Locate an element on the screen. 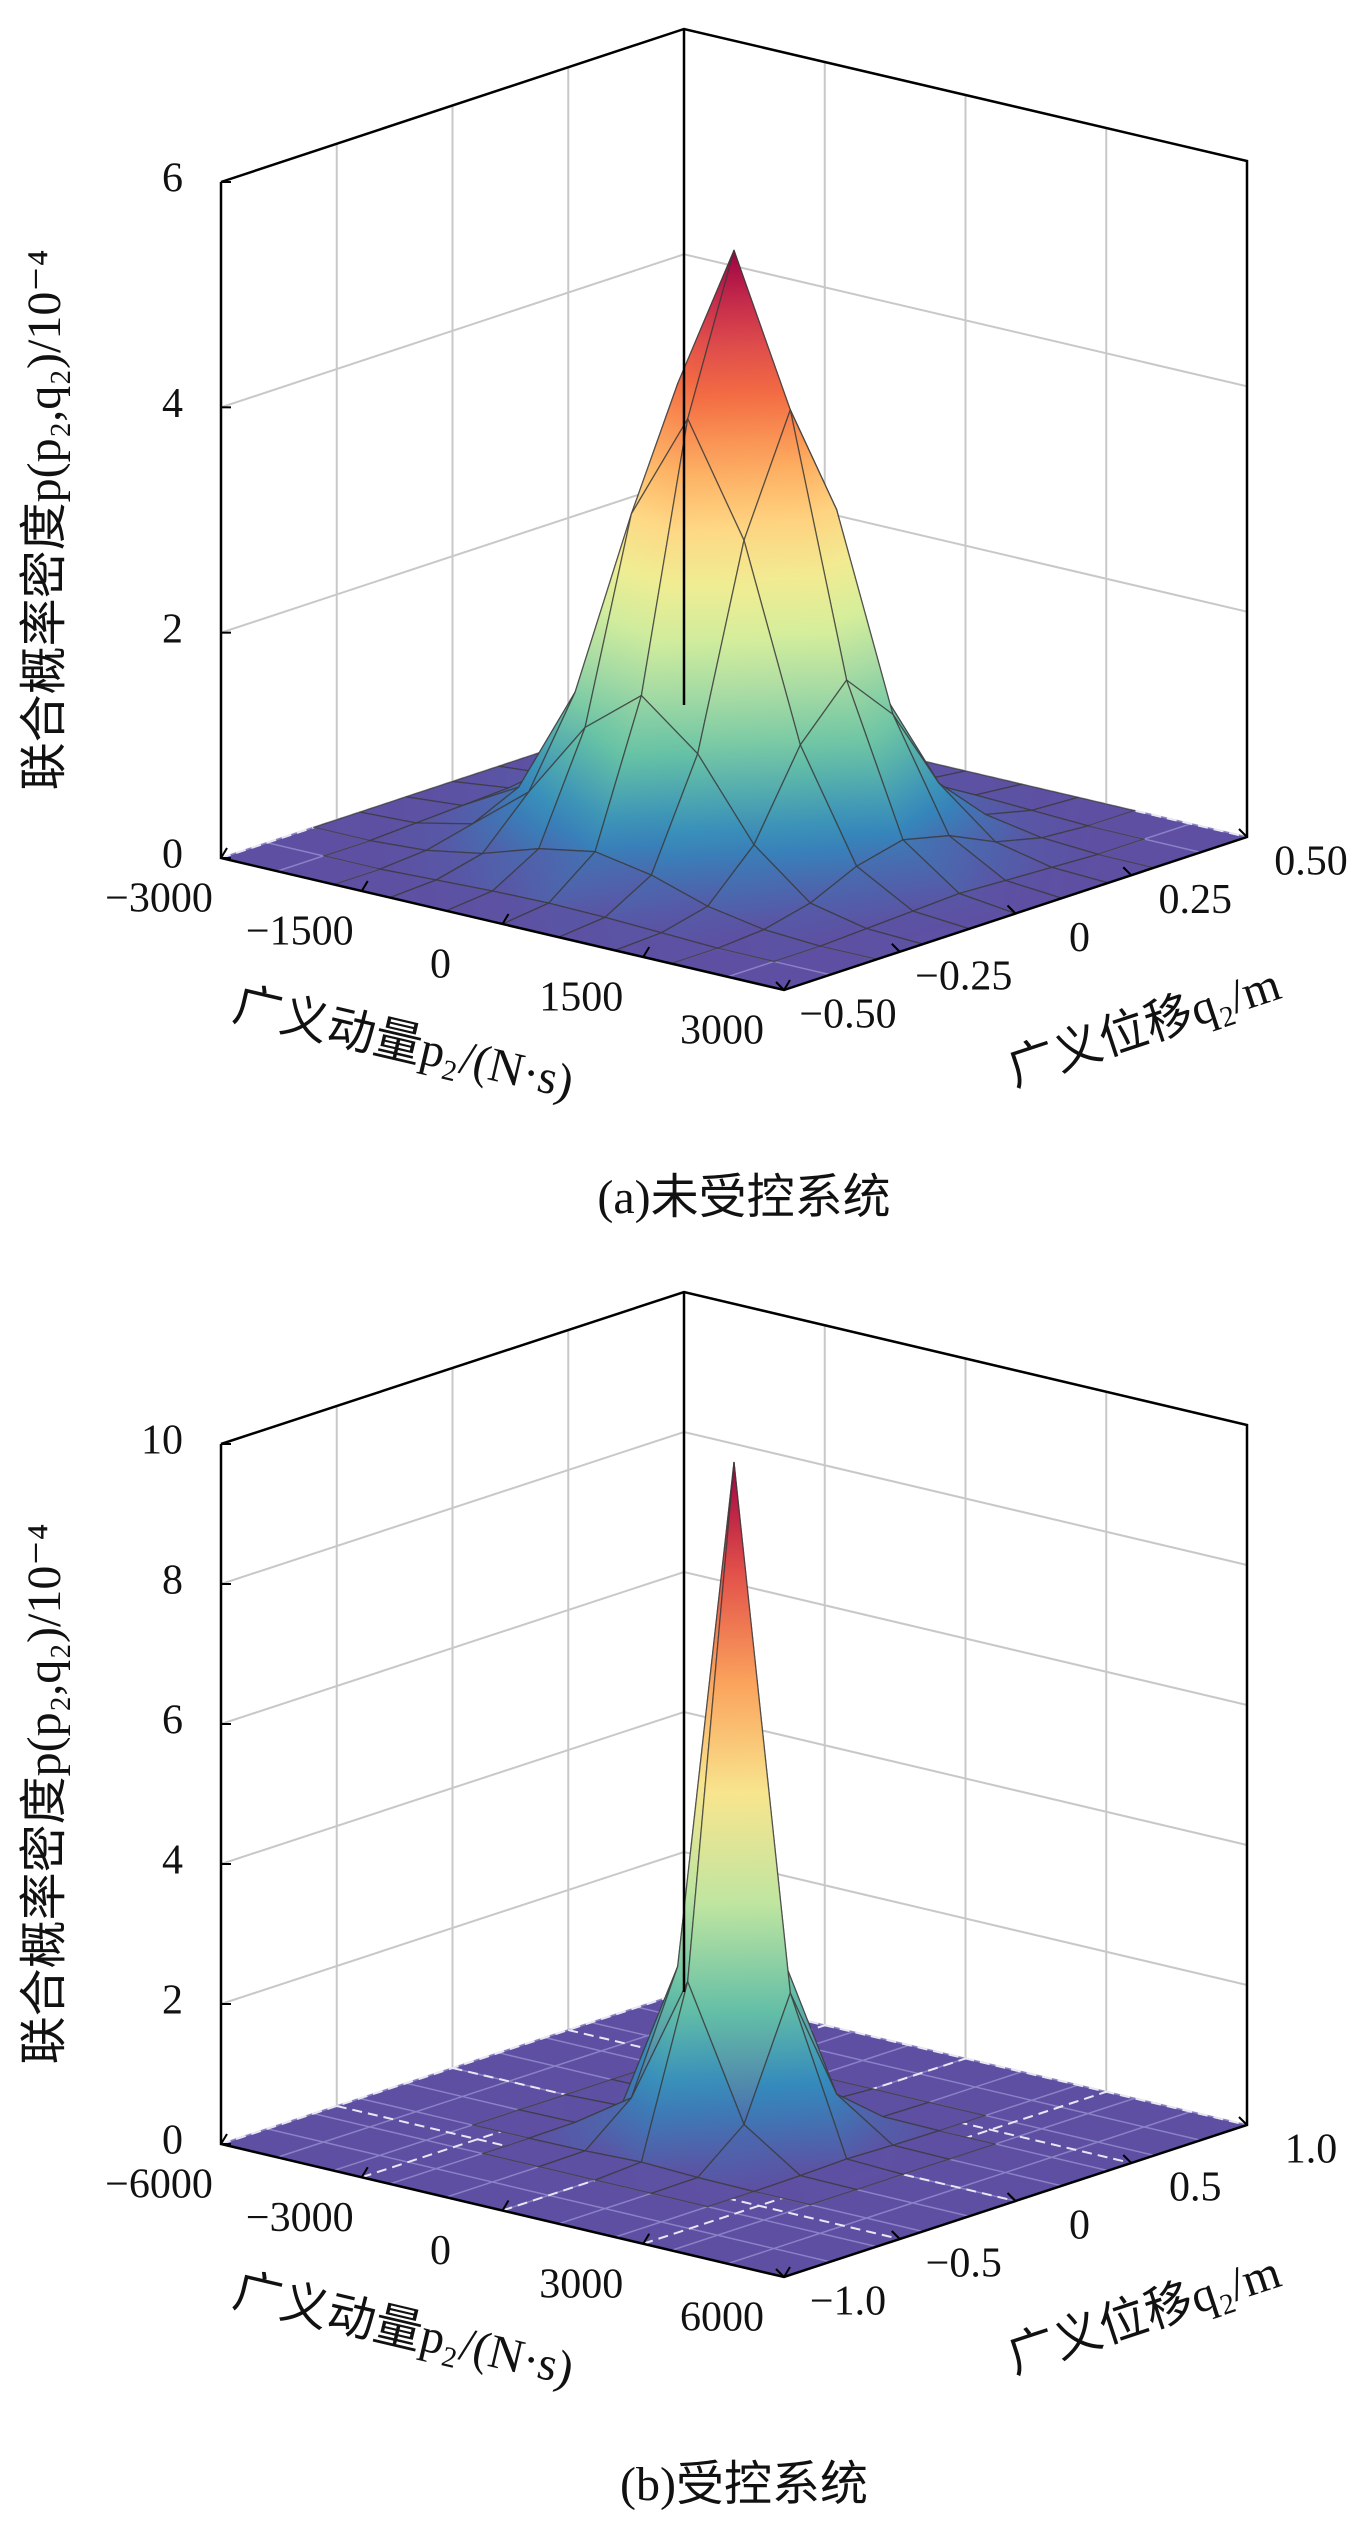  y-tick-label: −1.0 is located at coordinates (848, 2302).